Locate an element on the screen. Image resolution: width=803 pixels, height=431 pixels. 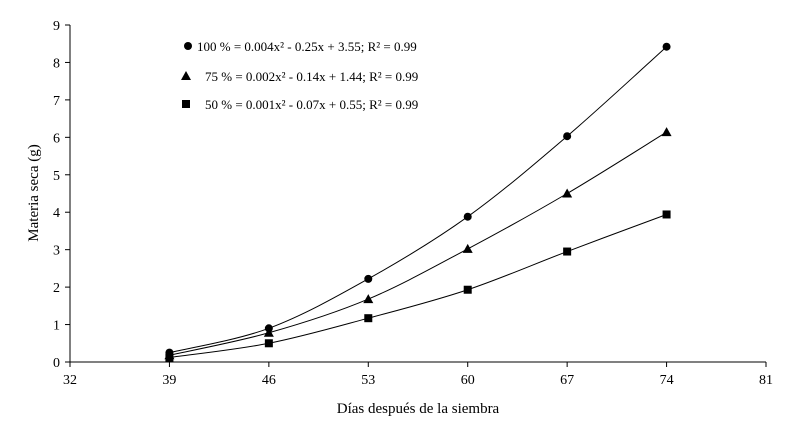
y-tick-label: 5 is located at coordinates (56, 176).